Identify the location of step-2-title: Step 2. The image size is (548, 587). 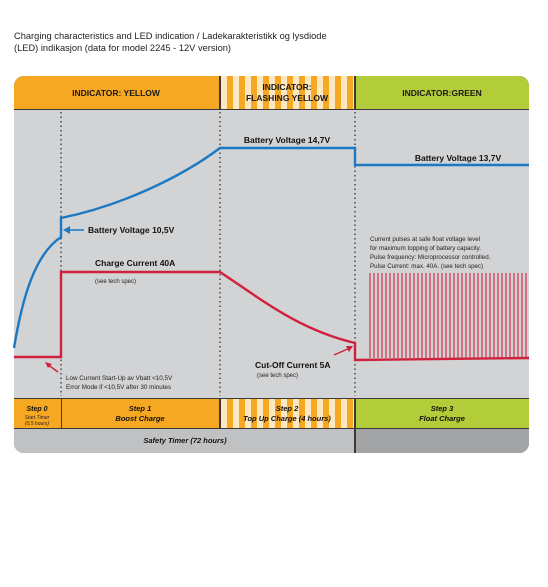
(287, 408).